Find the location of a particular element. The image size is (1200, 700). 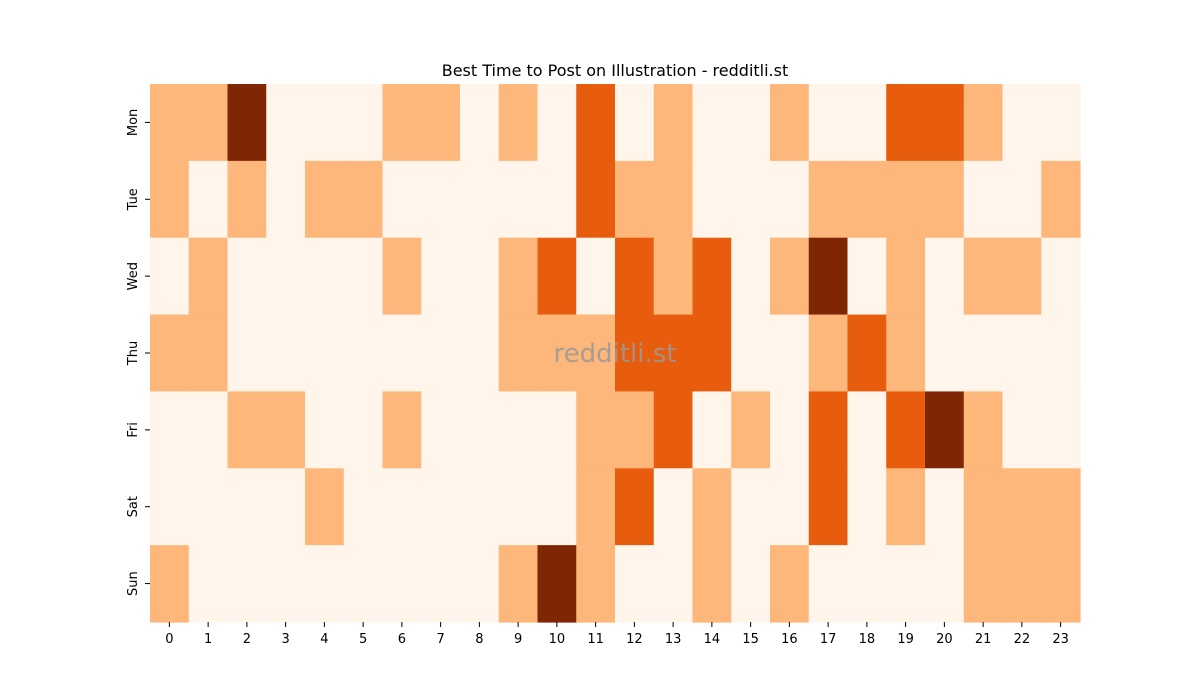

y-tick-label: Sat is located at coordinates (133, 506).